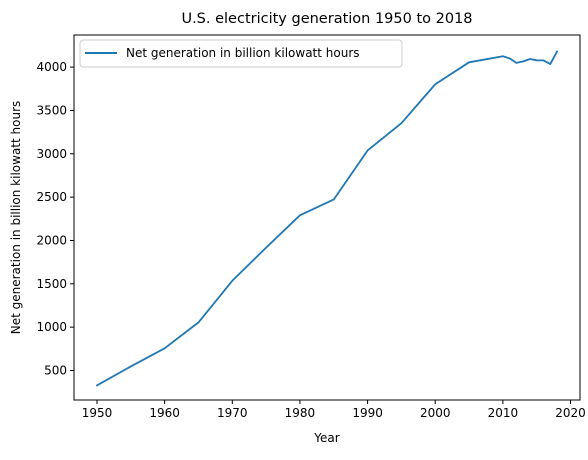 This screenshot has height=460, width=588. Describe the element at coordinates (16, 218) in the screenshot. I see `y-axis-label: Net generation in billion kilowatt hours` at that location.